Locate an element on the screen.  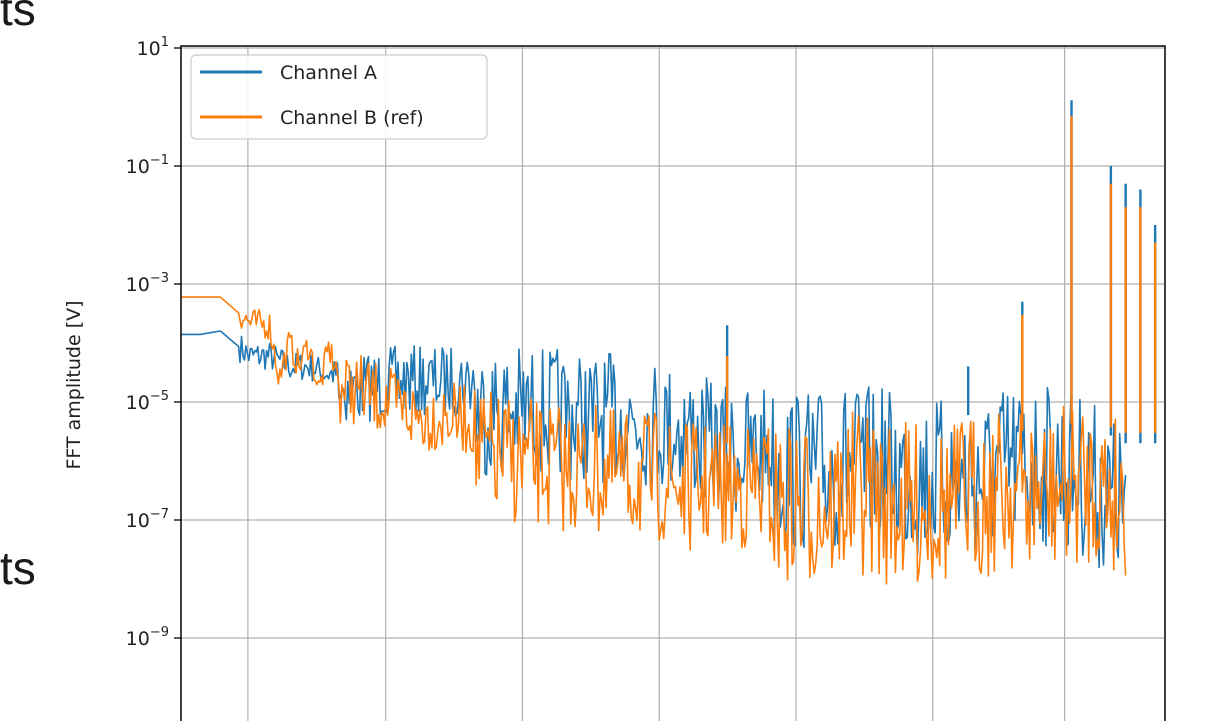
y-tick-label: 10⁻⁷ is located at coordinates (147, 519).